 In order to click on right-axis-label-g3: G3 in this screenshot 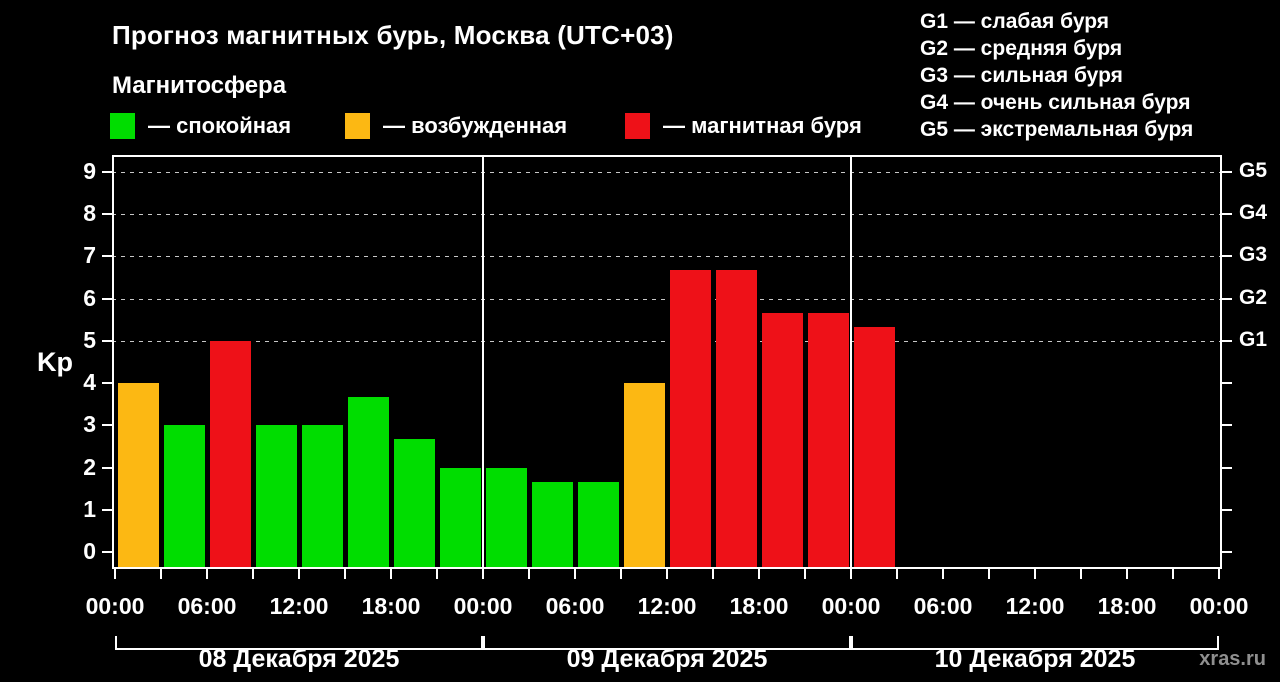, I will do `click(1253, 255)`.